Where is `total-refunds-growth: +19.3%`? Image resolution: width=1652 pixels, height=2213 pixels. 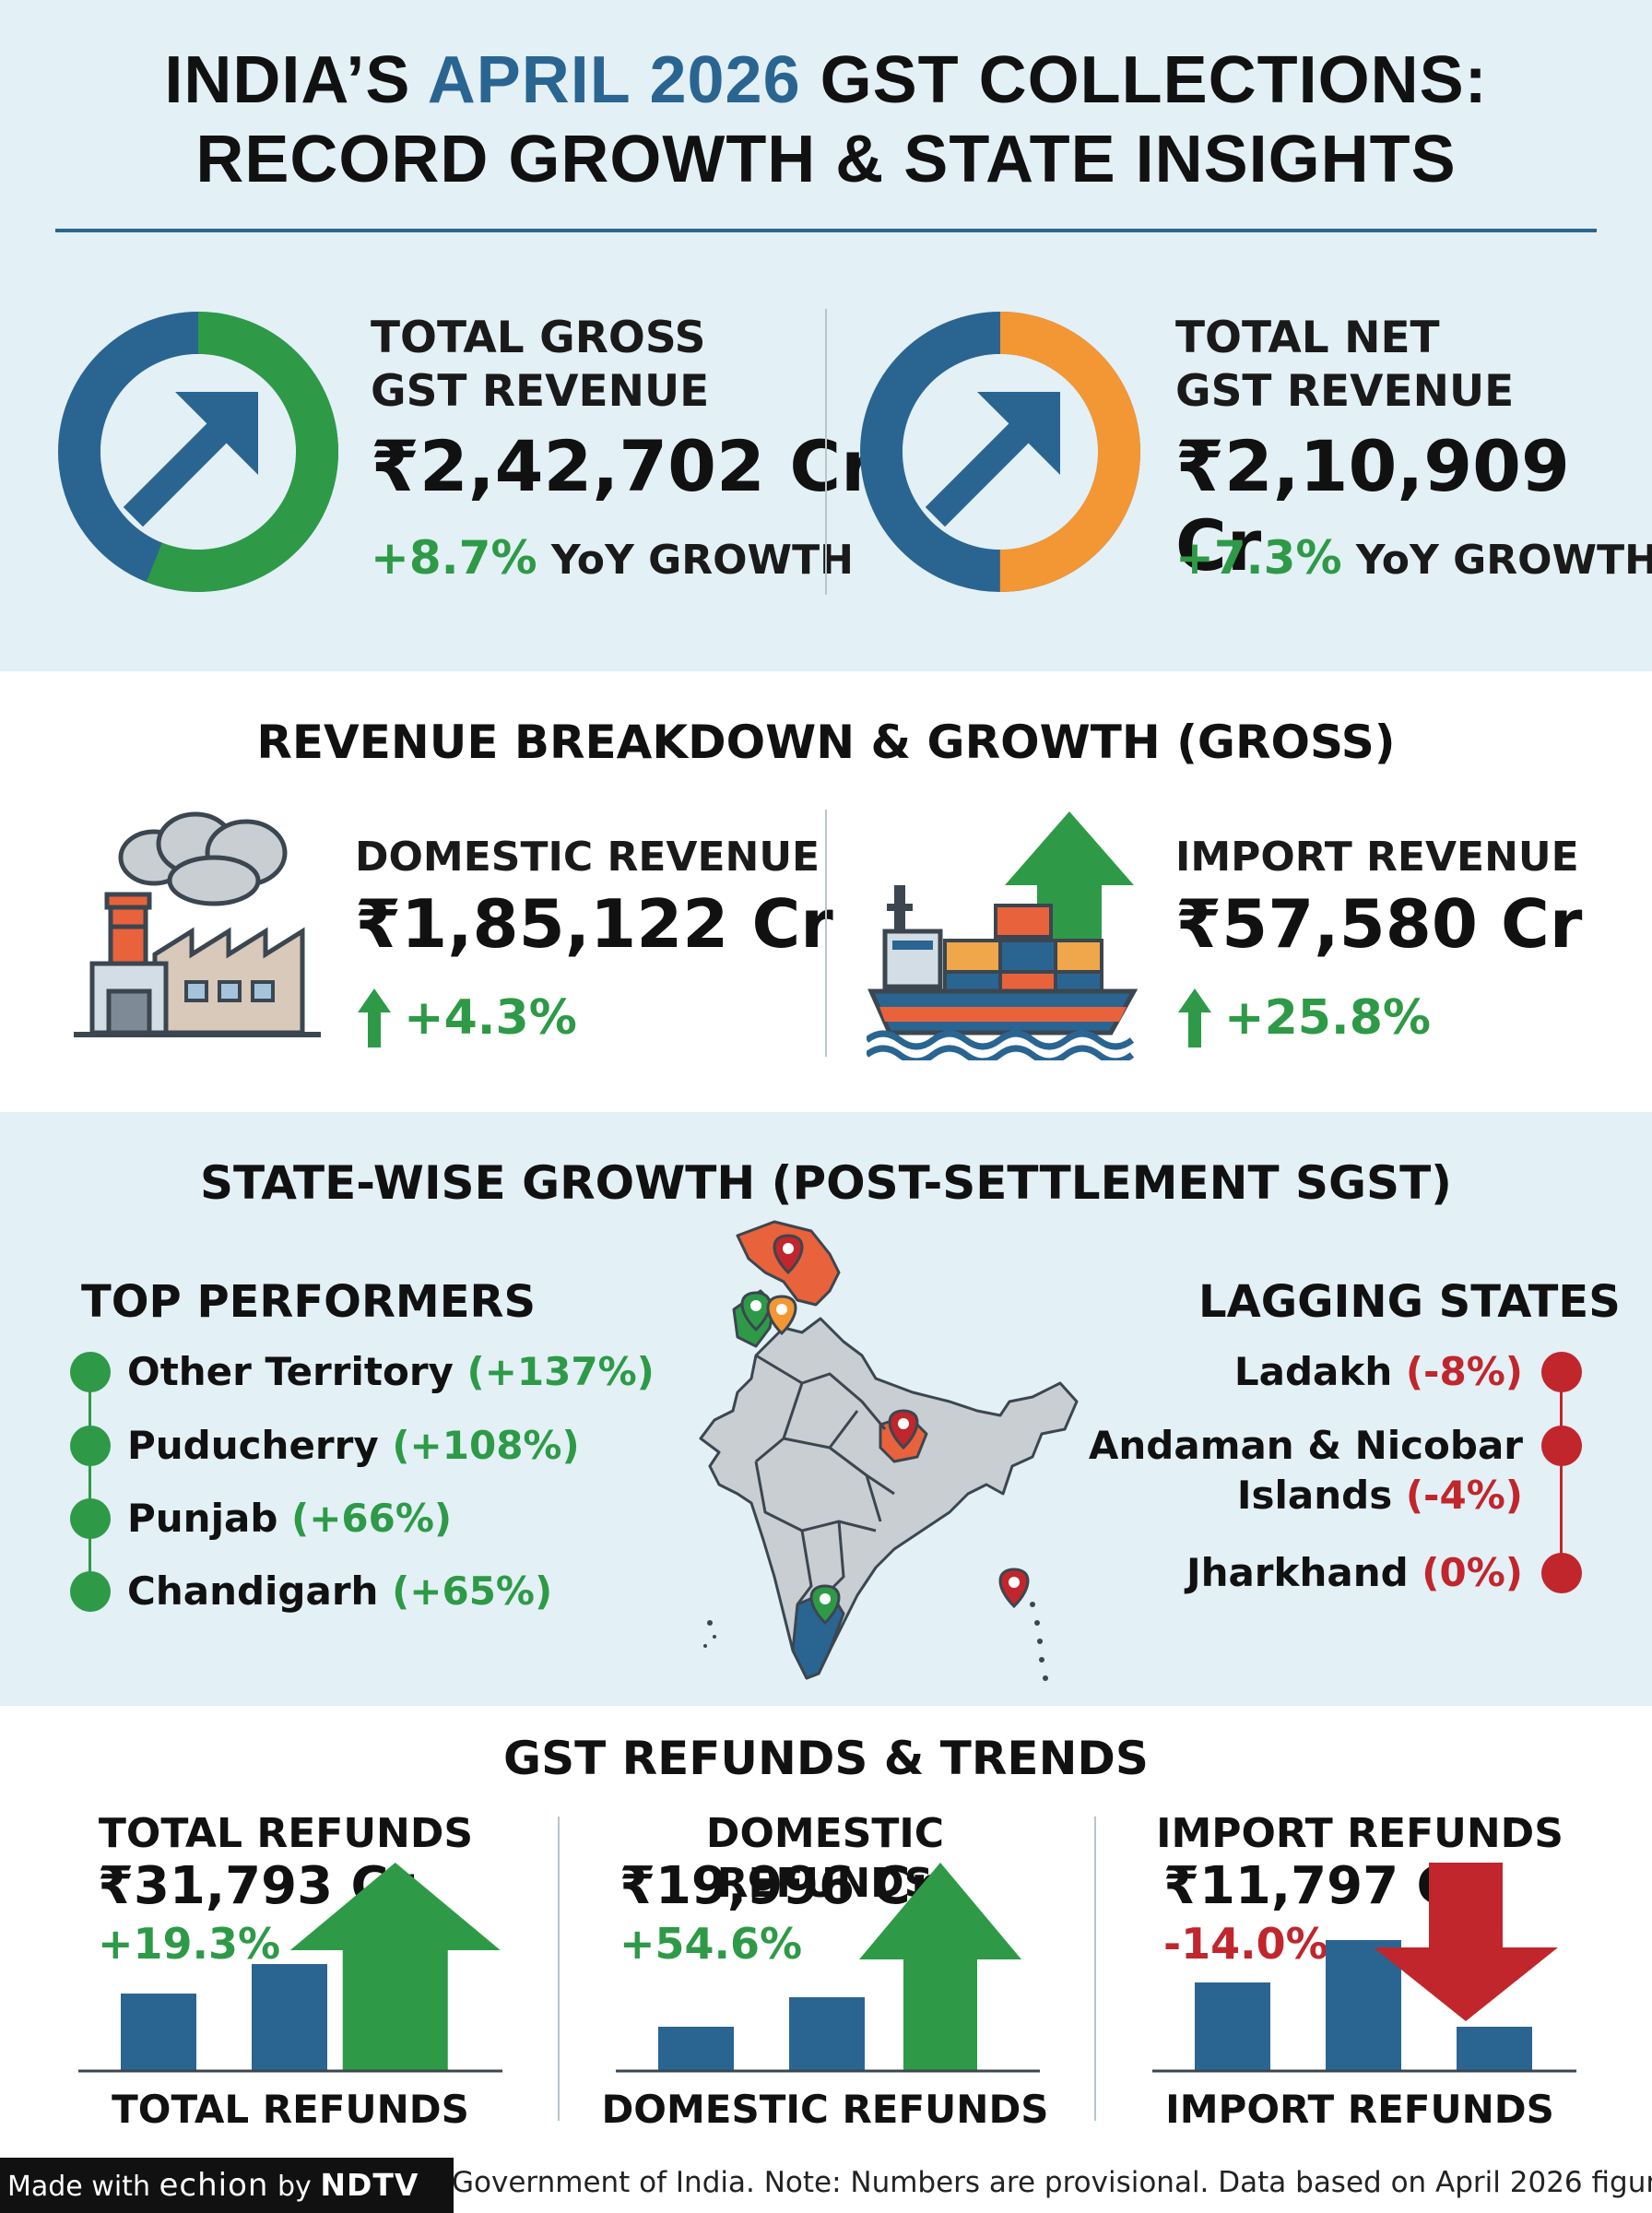 total-refunds-growth: +19.3% is located at coordinates (189, 1944).